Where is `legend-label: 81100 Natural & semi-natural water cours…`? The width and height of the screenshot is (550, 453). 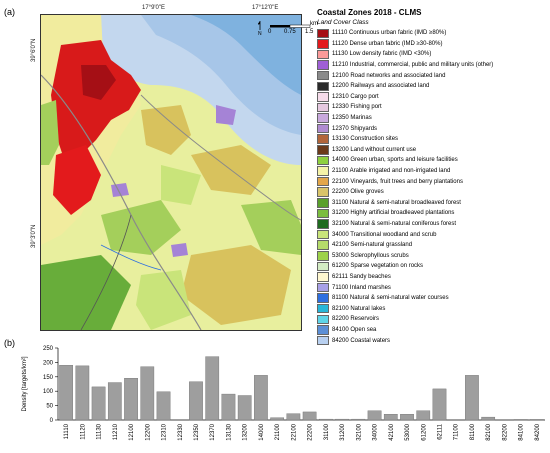
legend-label: 81100 Natural & semi-natural water cours… is located at coordinates (390, 298).